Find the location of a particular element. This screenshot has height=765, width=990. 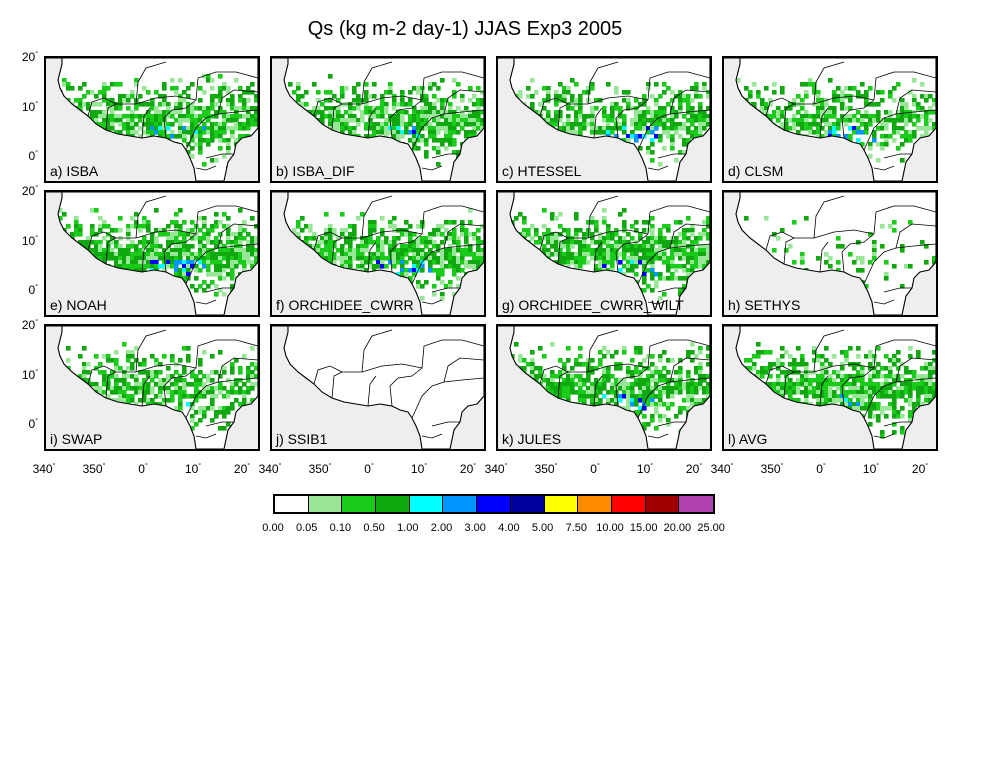

country-border is located at coordinates (151, 217).